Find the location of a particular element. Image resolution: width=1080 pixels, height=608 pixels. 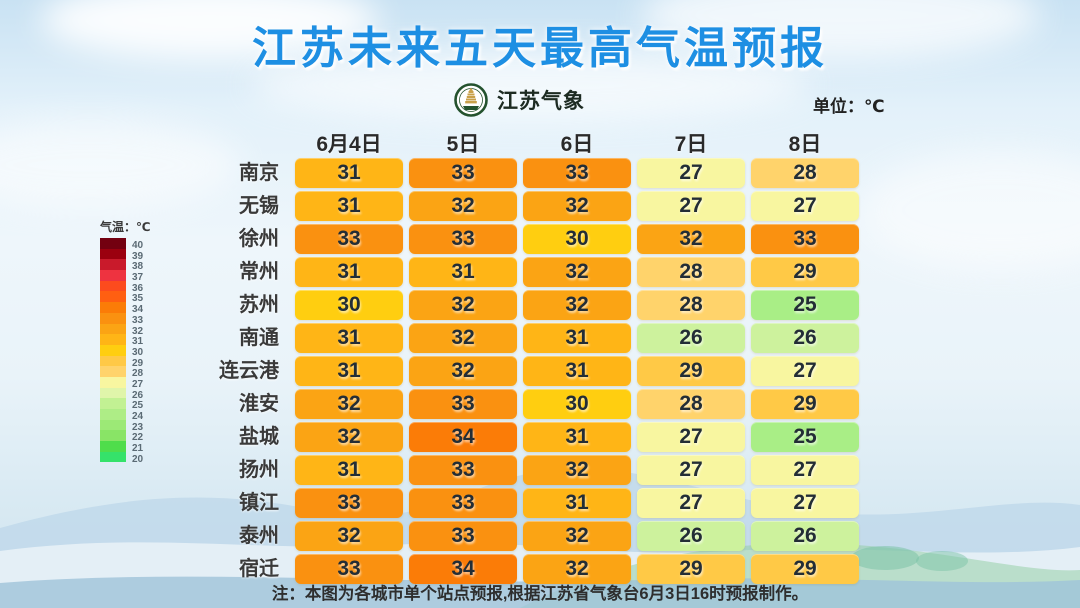

table-row: 常州 31 31 32 28 29 is located at coordinates (527, 272).